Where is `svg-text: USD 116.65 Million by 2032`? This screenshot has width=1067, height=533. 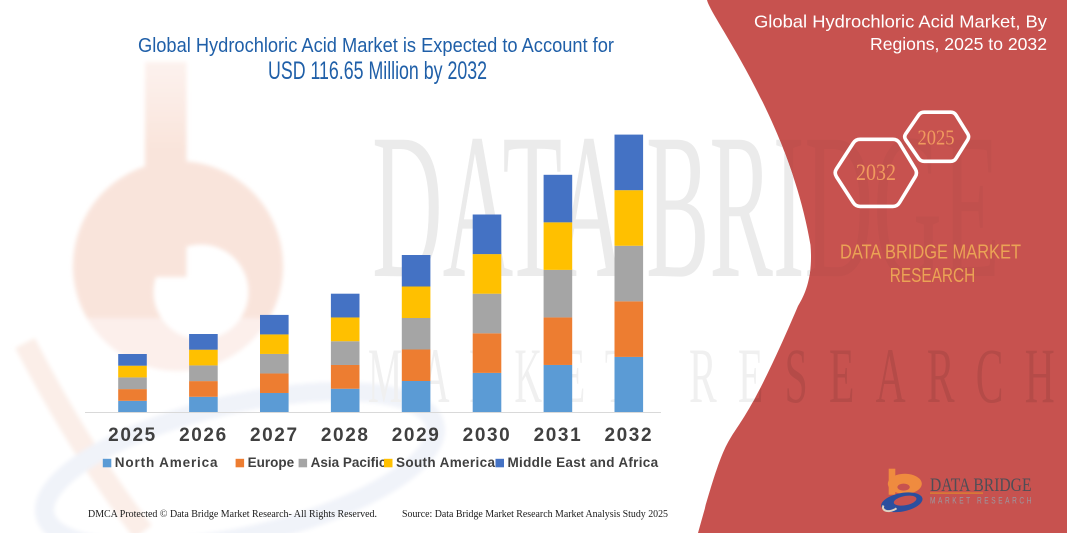
svg-text: USD 116.65 Million by 2032 is located at coordinates (377, 71).